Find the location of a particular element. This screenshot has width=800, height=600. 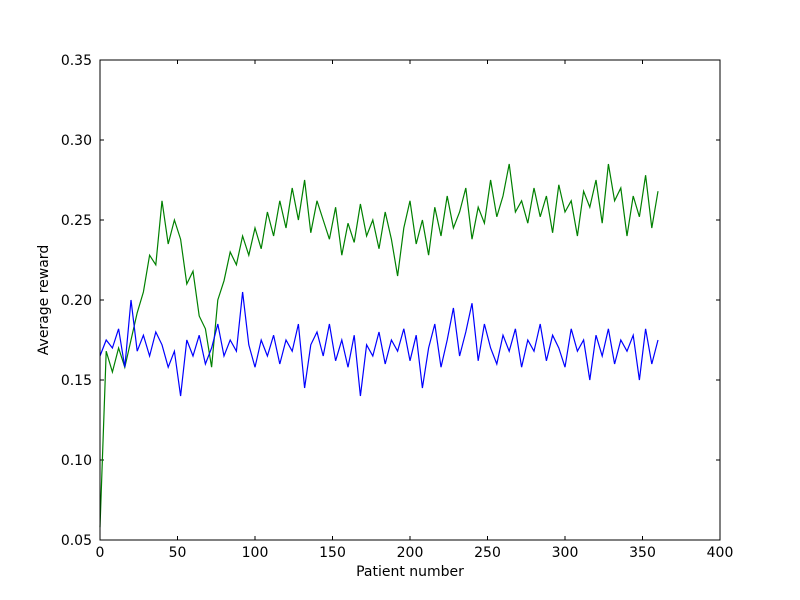

x-tick-label: 250 is located at coordinates (487, 553).